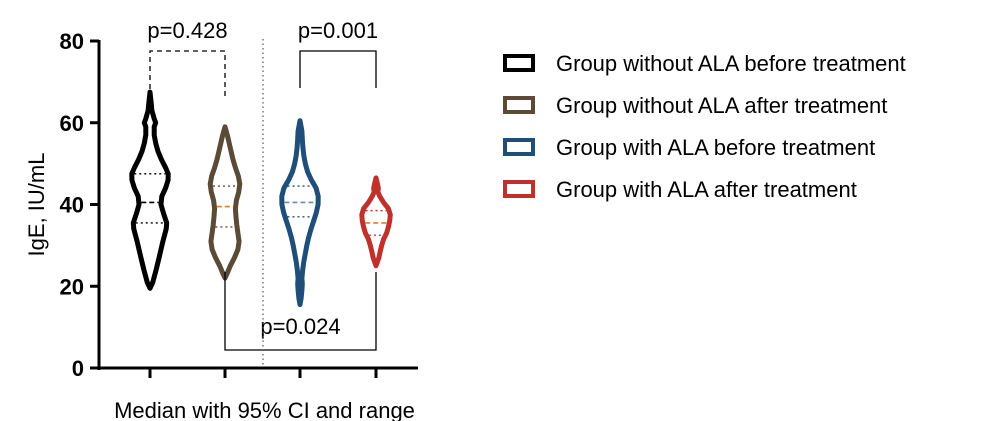 The width and height of the screenshot is (991, 421). I want to click on legend-item-1: Group without ALA before treatment, so click(704, 63).